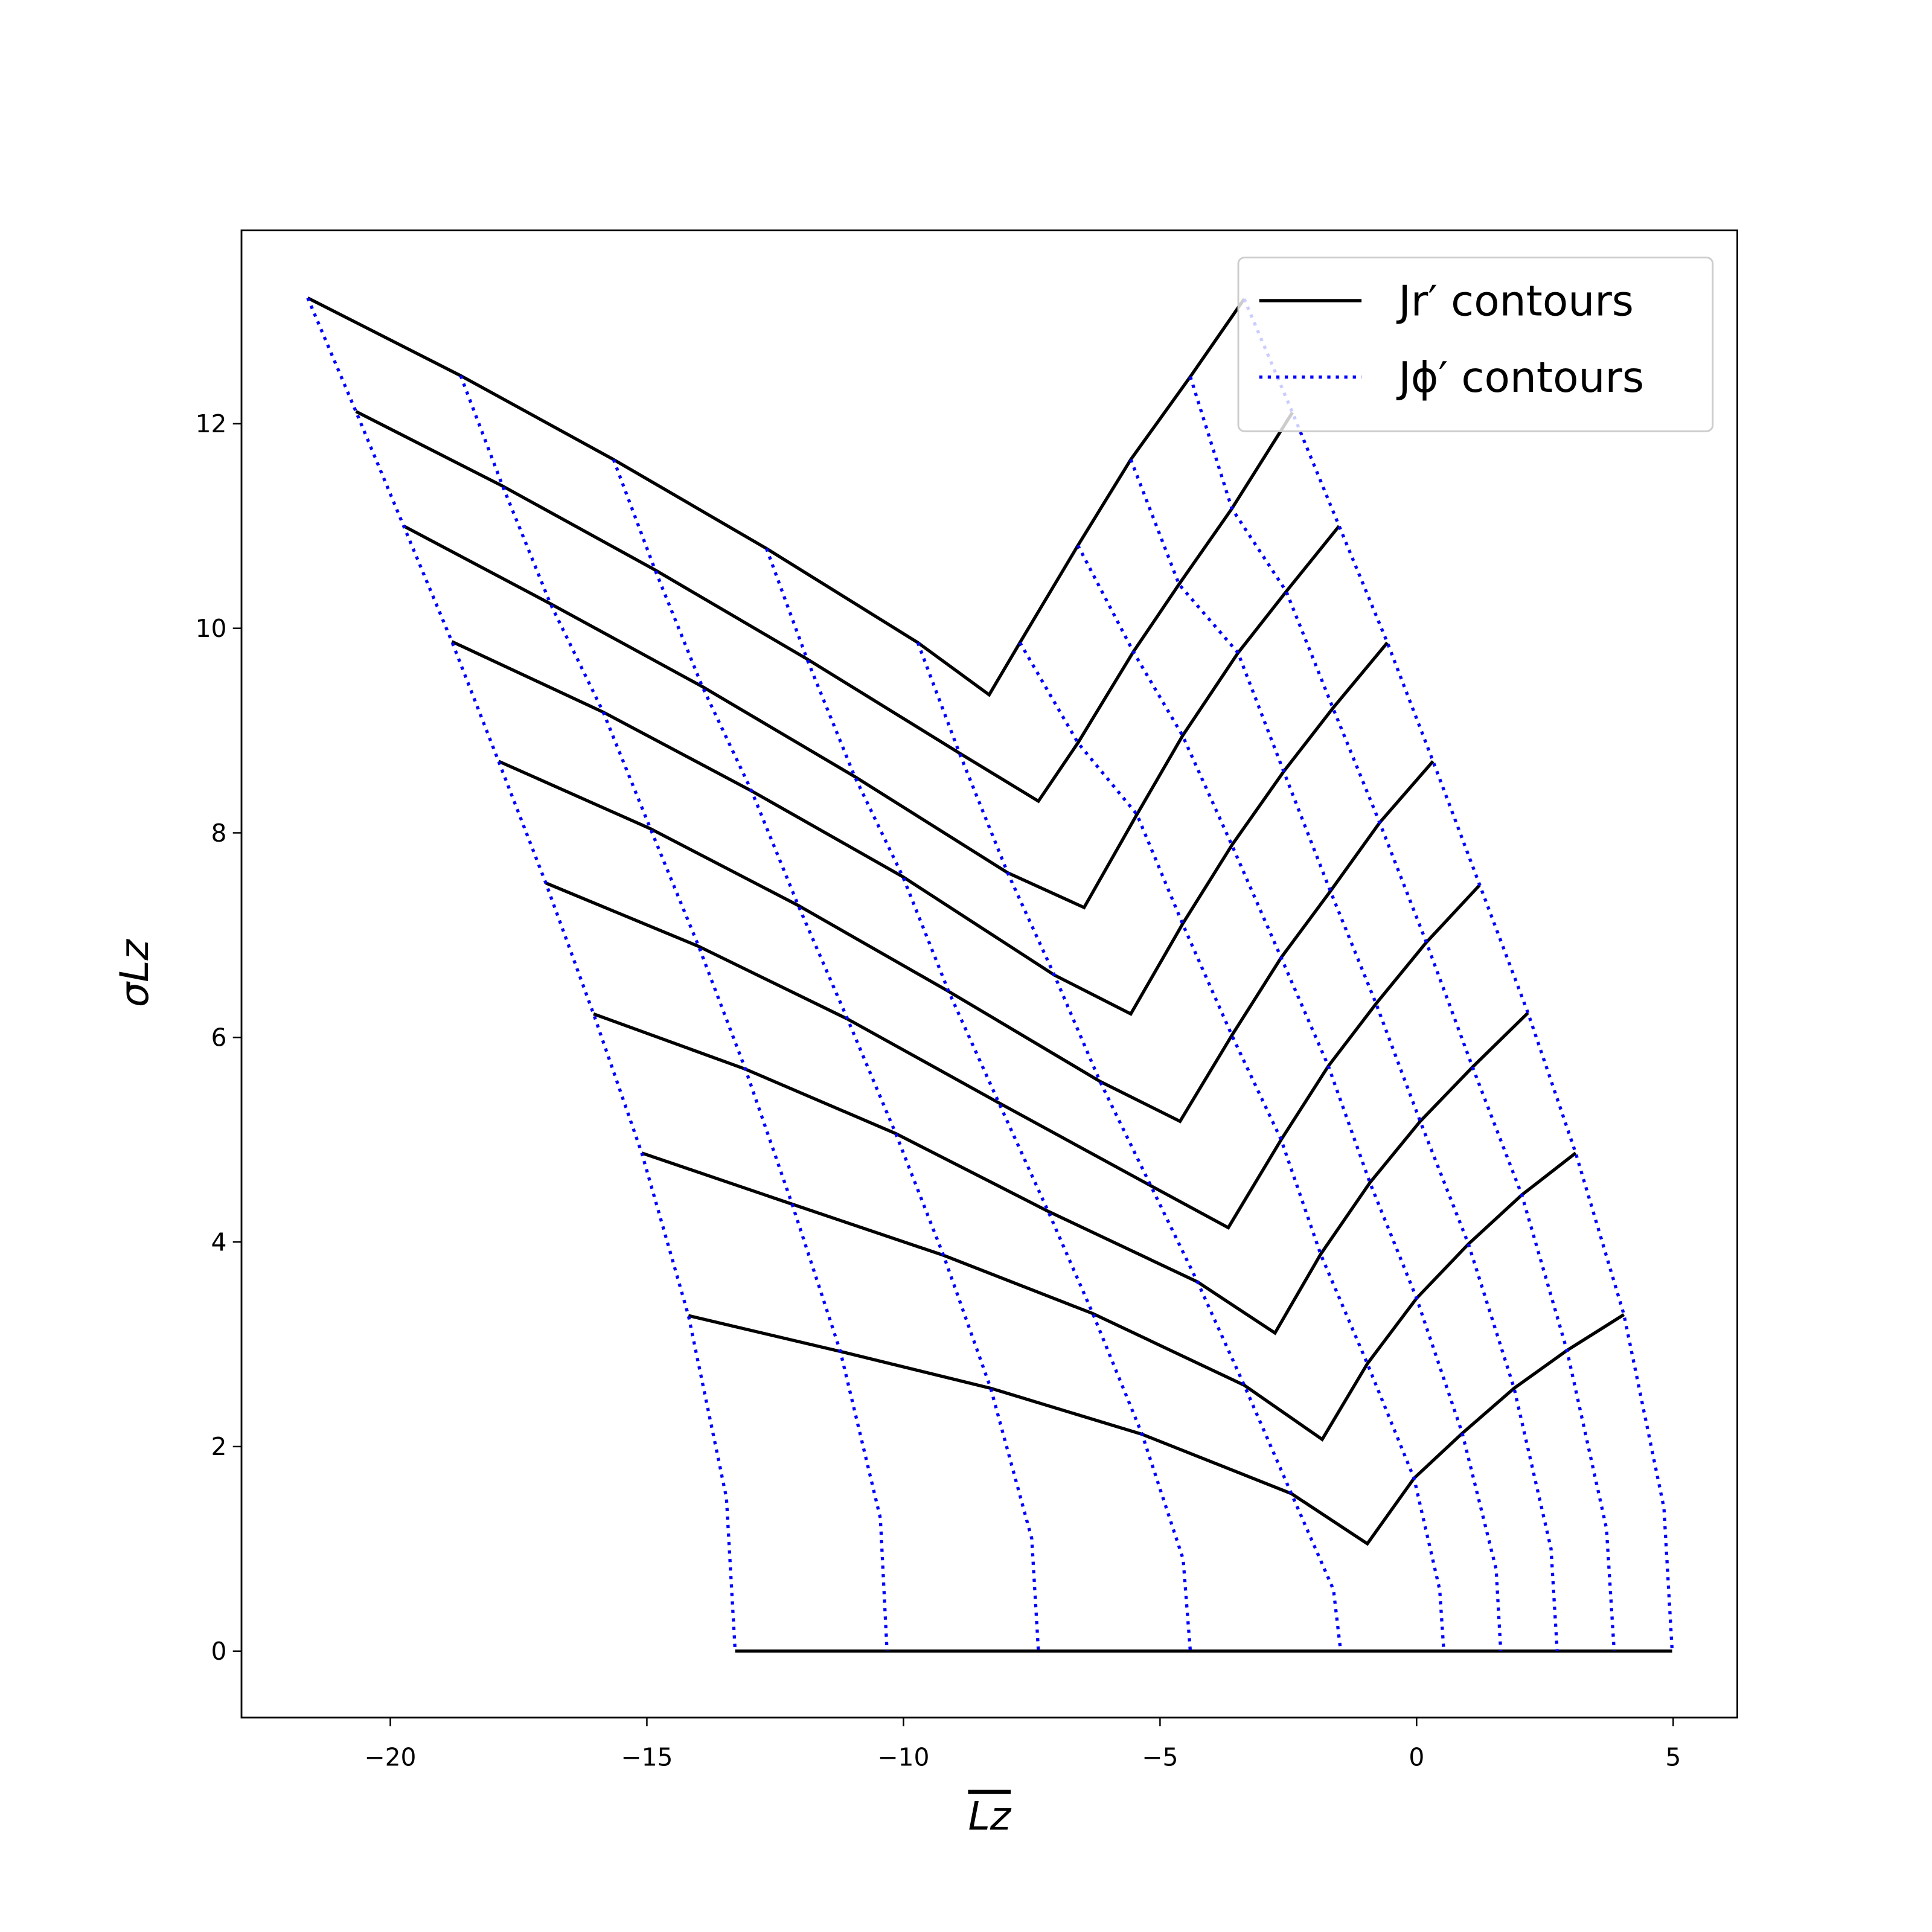  What do you see at coordinates (219, 1652) in the screenshot?
I see `y-tick-label: 0` at bounding box center [219, 1652].